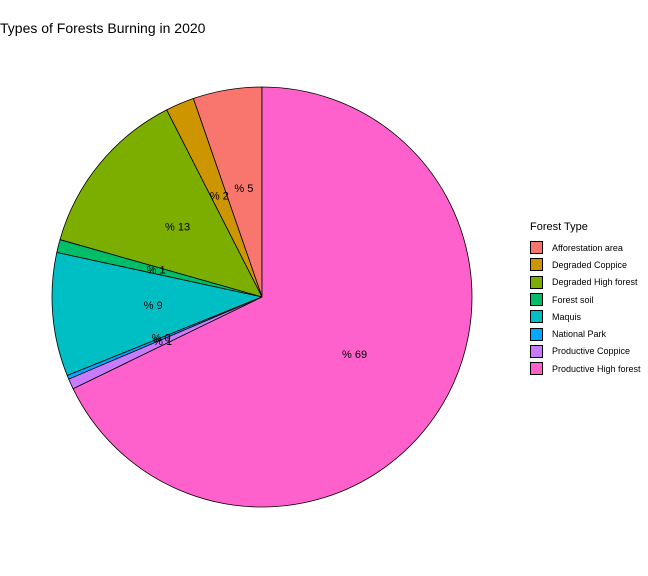  I want to click on legend-label: Degraded Coppice, so click(590, 264).